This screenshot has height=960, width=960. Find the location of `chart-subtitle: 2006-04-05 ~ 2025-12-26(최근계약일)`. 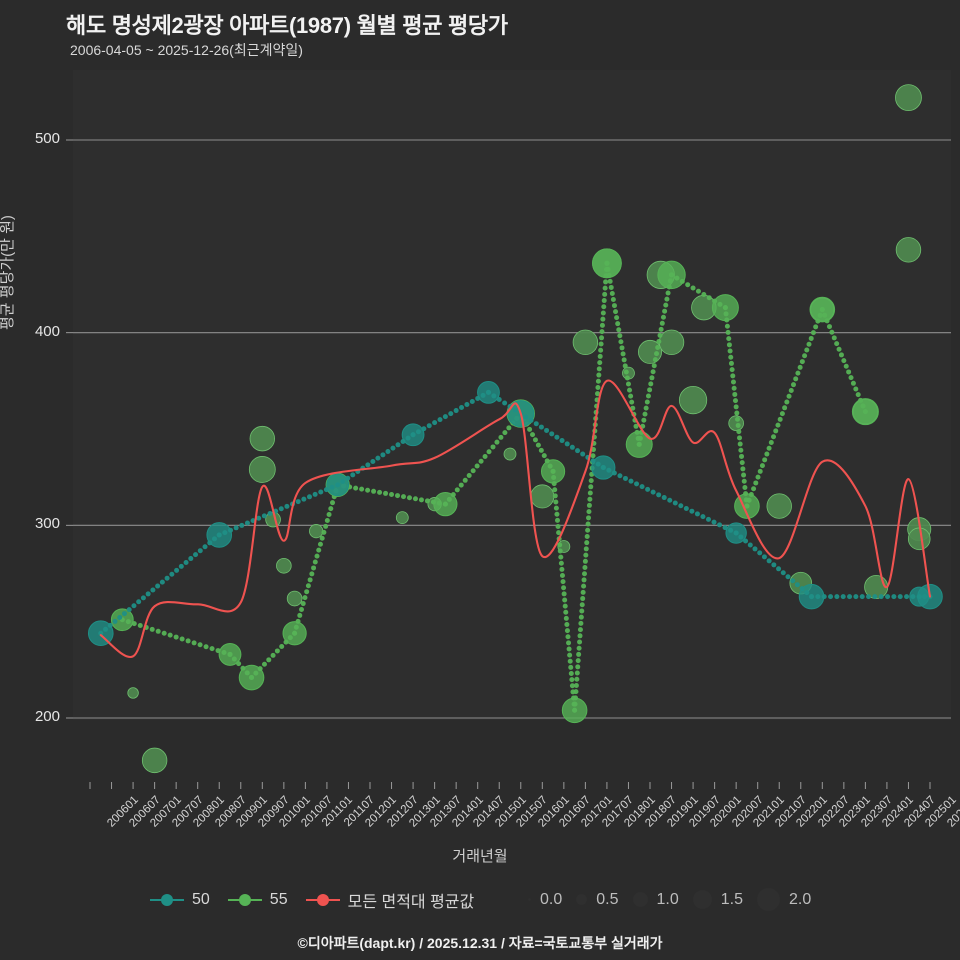

chart-subtitle: 2006-04-05 ~ 2025-12-26(최근계약일) is located at coordinates (186, 50).